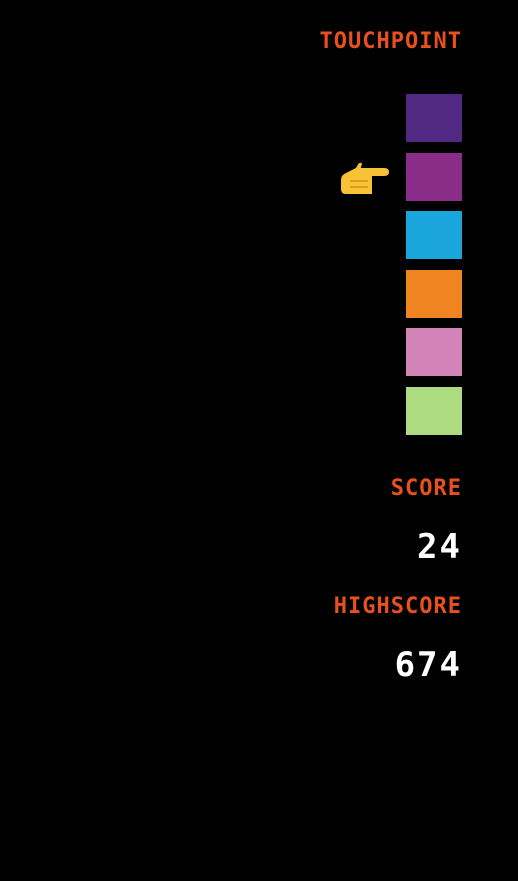 The height and width of the screenshot is (881, 518). What do you see at coordinates (391, 42) in the screenshot?
I see `touchpoint-label: TOUCHPOINT` at bounding box center [391, 42].